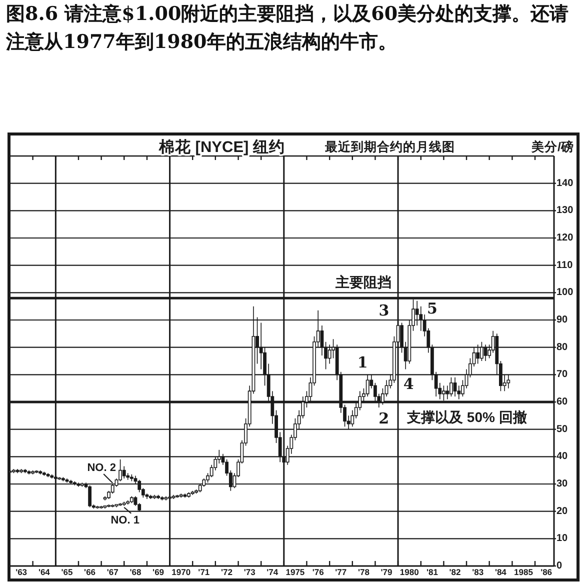 Image resolution: width=580 pixels, height=586 pixels. What do you see at coordinates (341, 572) in the screenshot?
I see `x-tick-label: '77` at bounding box center [341, 572].